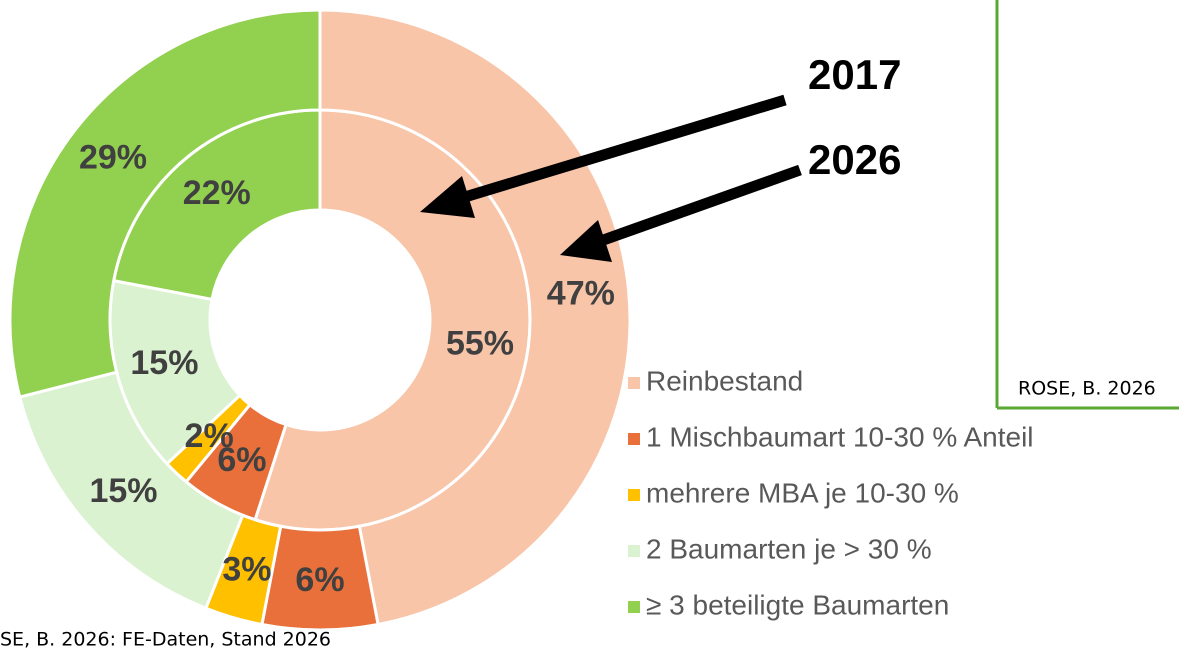 The width and height of the screenshot is (1179, 651). Describe the element at coordinates (246, 570) in the screenshot. I see `data-label: 3%` at that location.